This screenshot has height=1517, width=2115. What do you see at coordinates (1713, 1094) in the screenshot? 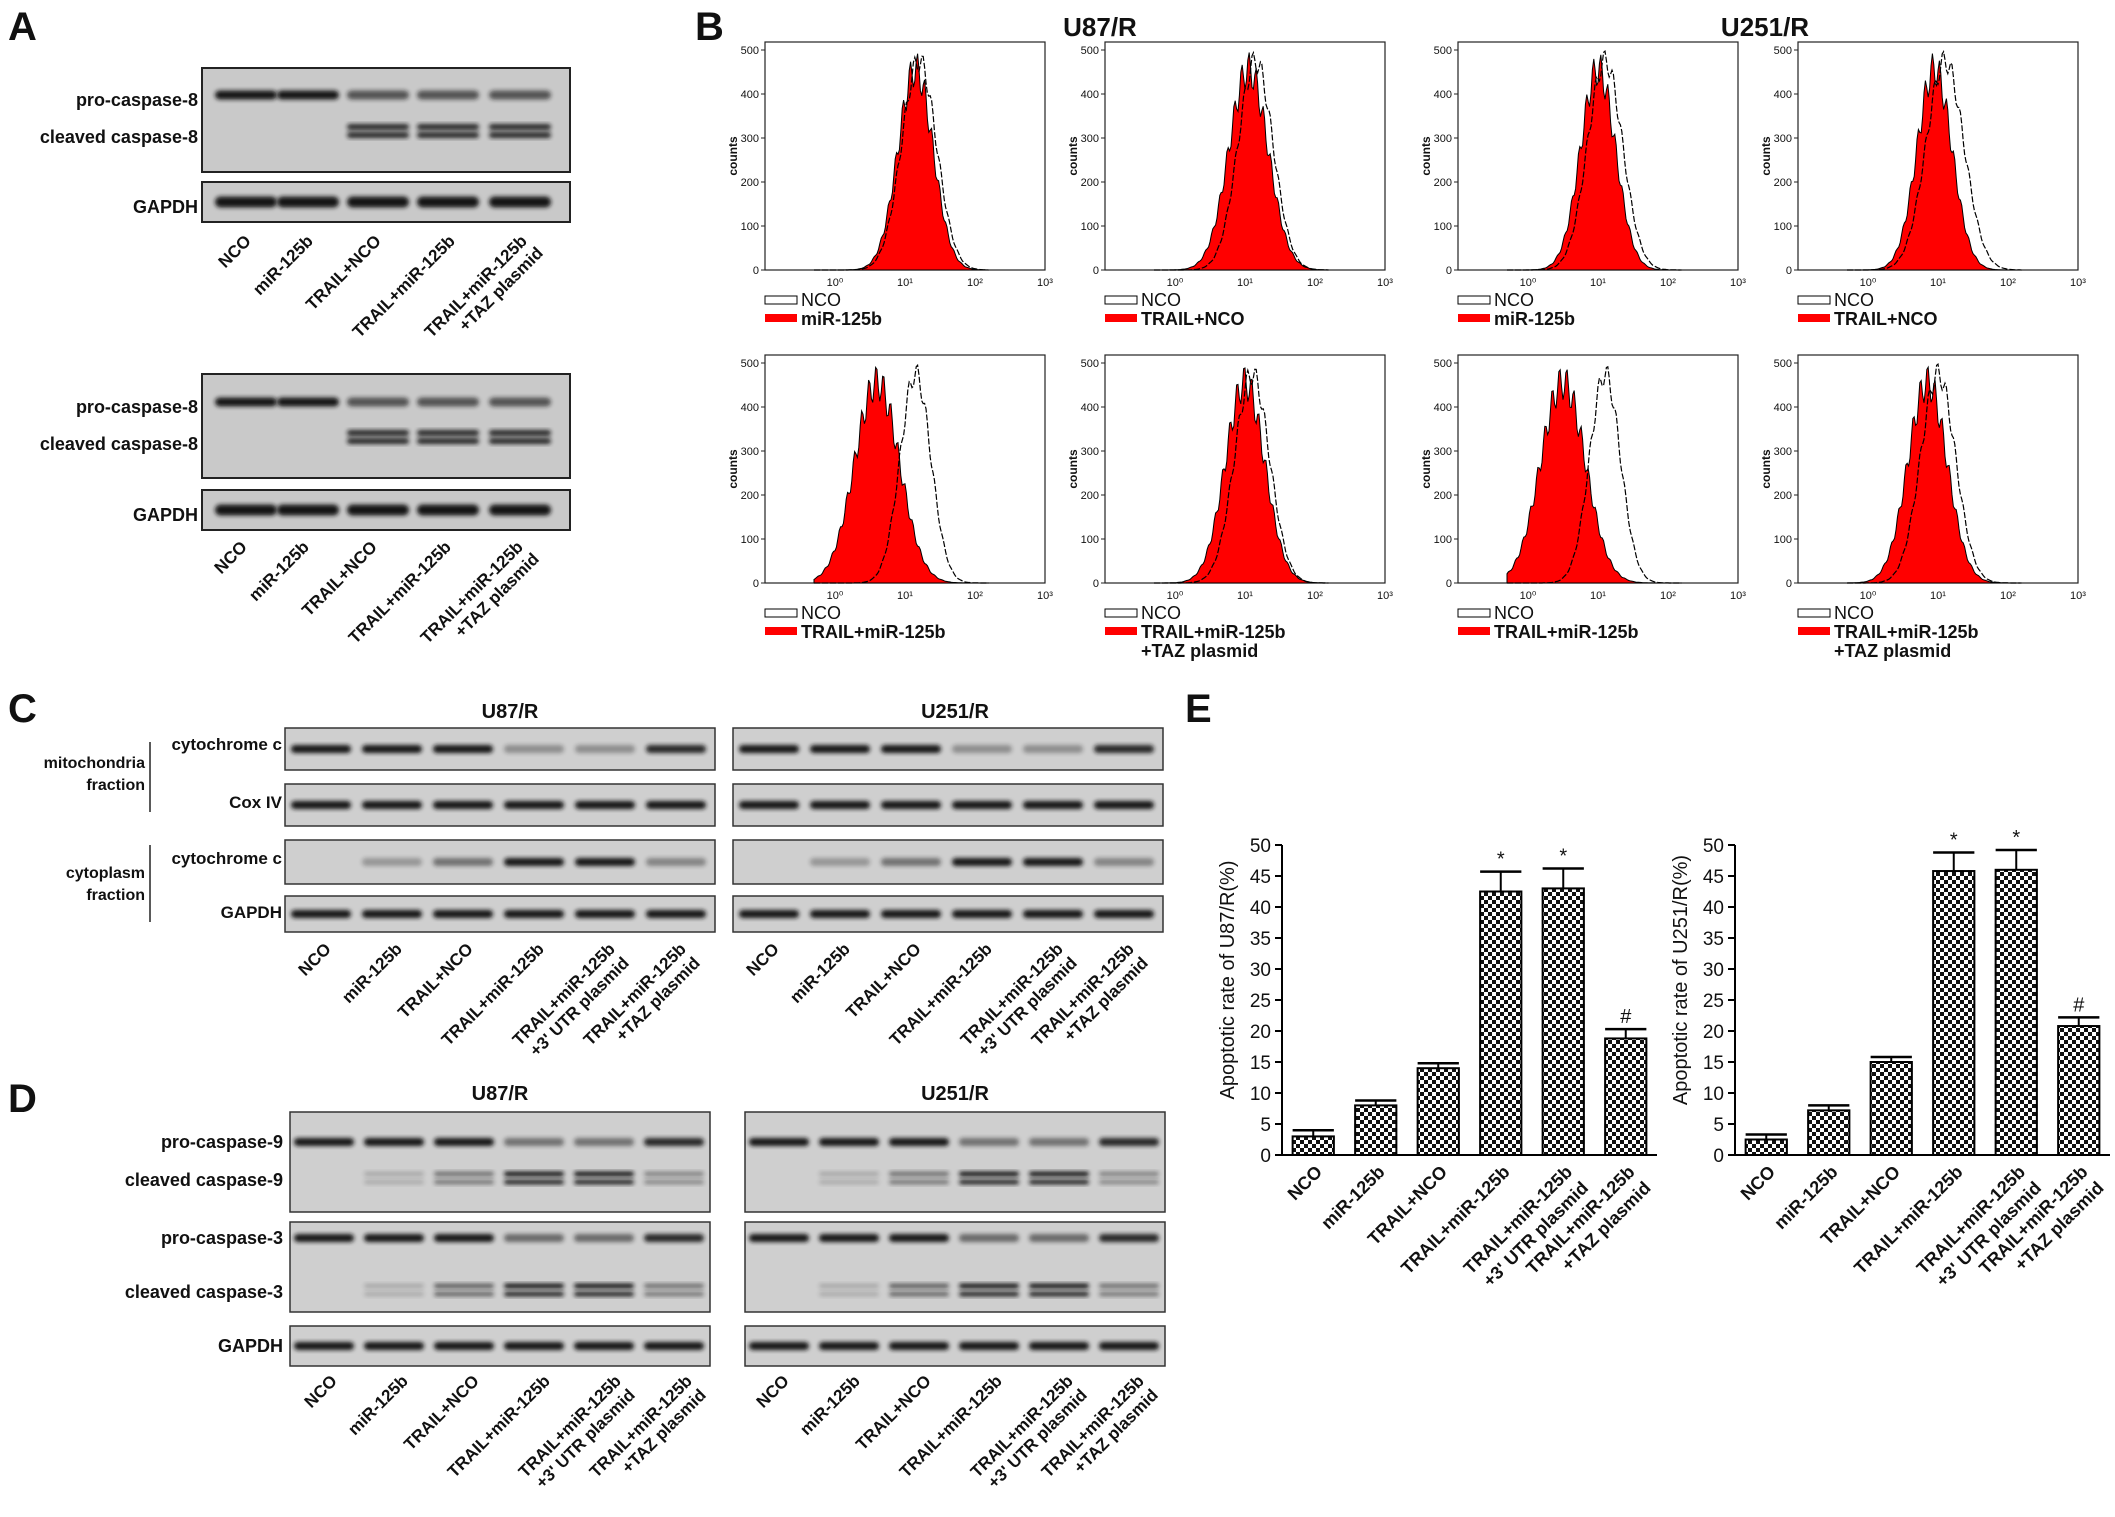
I see `y-tick-label: 10` at bounding box center [1713, 1094].